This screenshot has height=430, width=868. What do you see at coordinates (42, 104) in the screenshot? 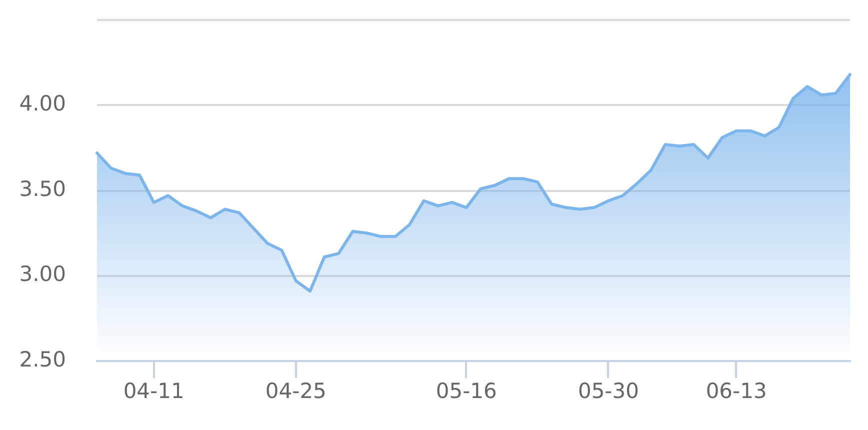
I see `y-tick-label: 4.00` at bounding box center [42, 104].